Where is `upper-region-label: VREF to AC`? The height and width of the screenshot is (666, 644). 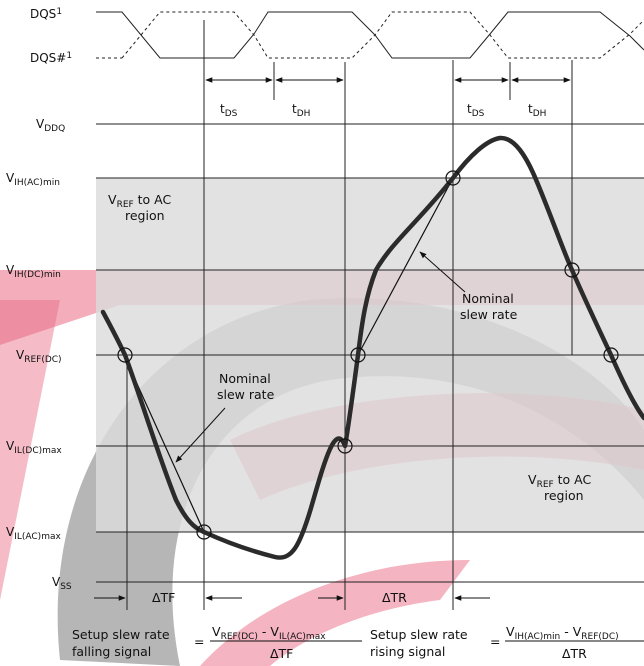 upper-region-label: VREF to AC is located at coordinates (140, 201).